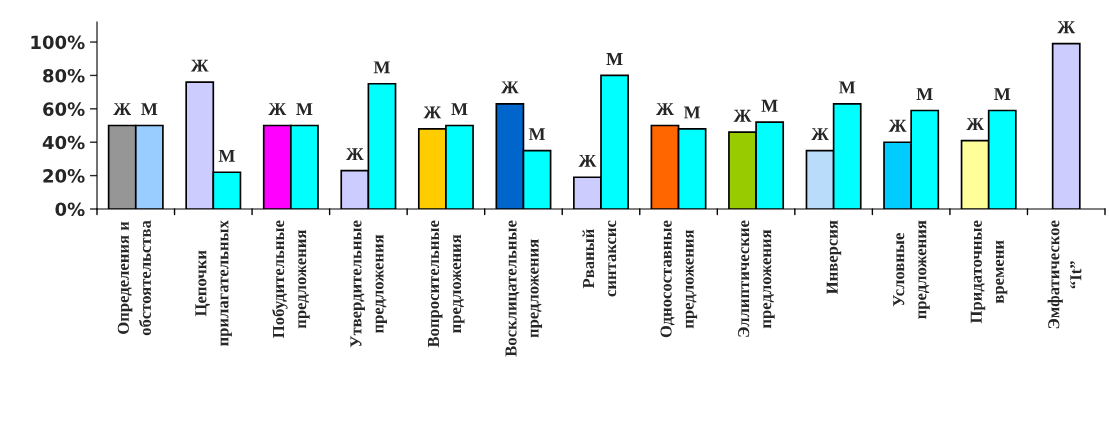 This screenshot has height=436, width=1109. Describe the element at coordinates (834, 257) in the screenshot. I see `x-tick-label: Инверсия` at that location.